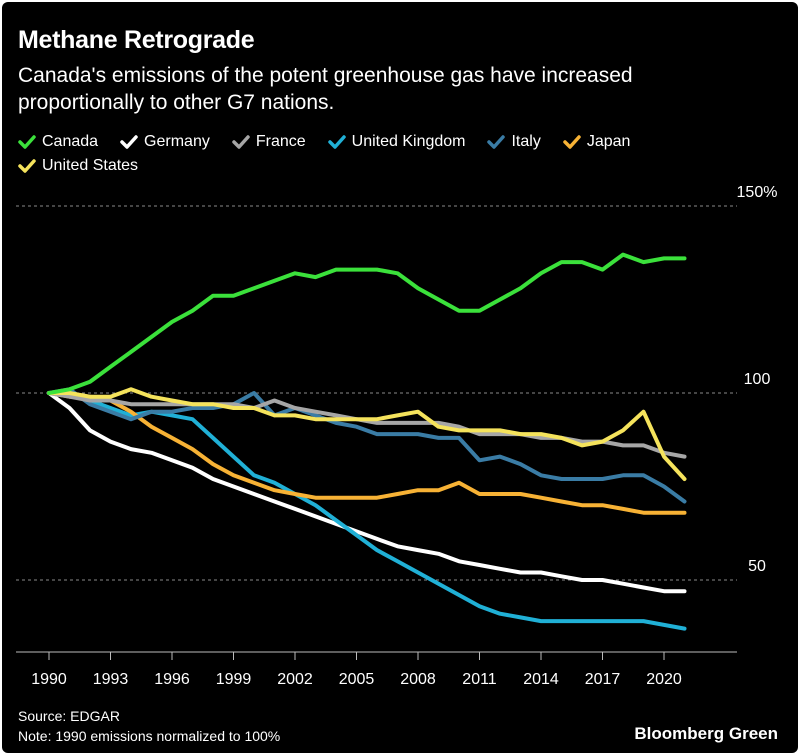 The image size is (800, 755). What do you see at coordinates (541, 679) in the screenshot?
I see `x-tick-label: 2014` at bounding box center [541, 679].